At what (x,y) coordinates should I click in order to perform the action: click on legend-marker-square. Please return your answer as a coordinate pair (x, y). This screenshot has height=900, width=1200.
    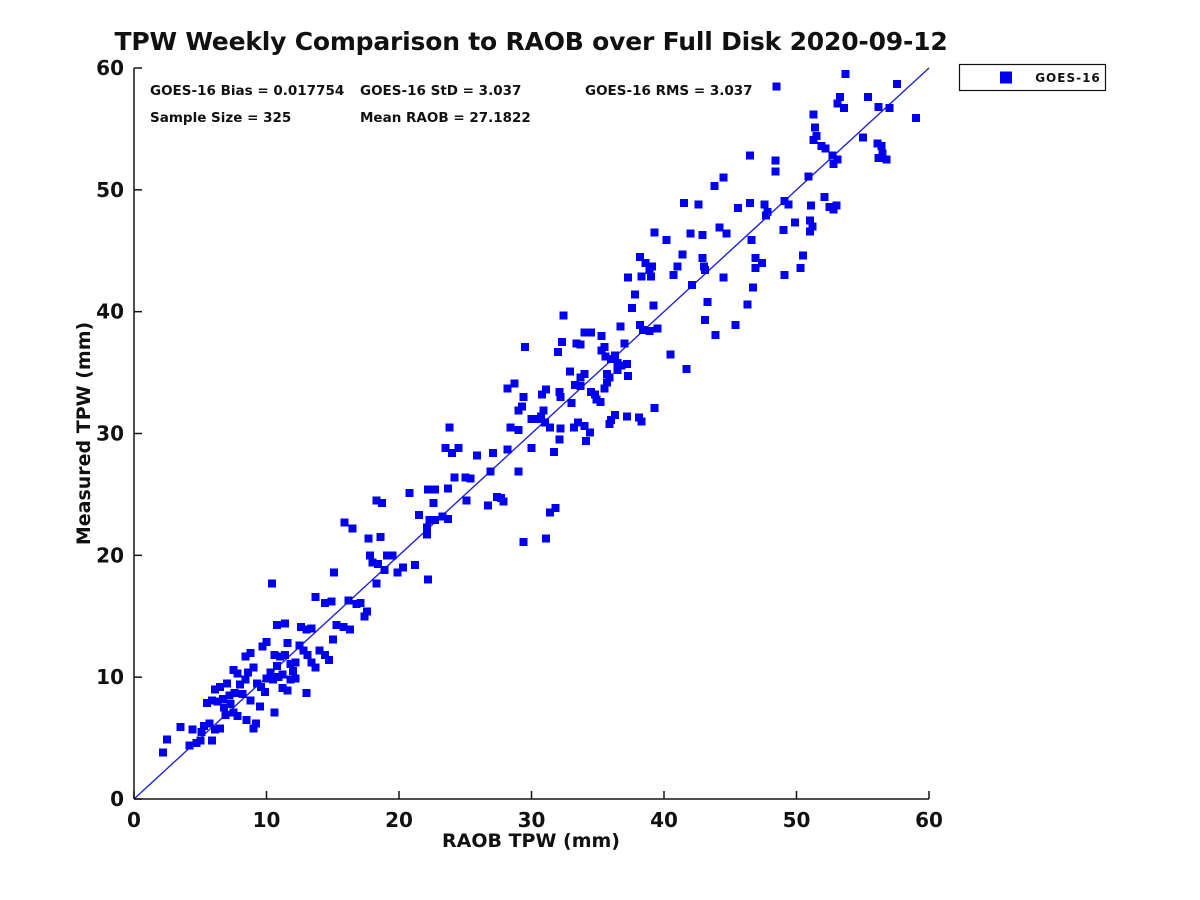
    Looking at the image, I should click on (1006, 77).